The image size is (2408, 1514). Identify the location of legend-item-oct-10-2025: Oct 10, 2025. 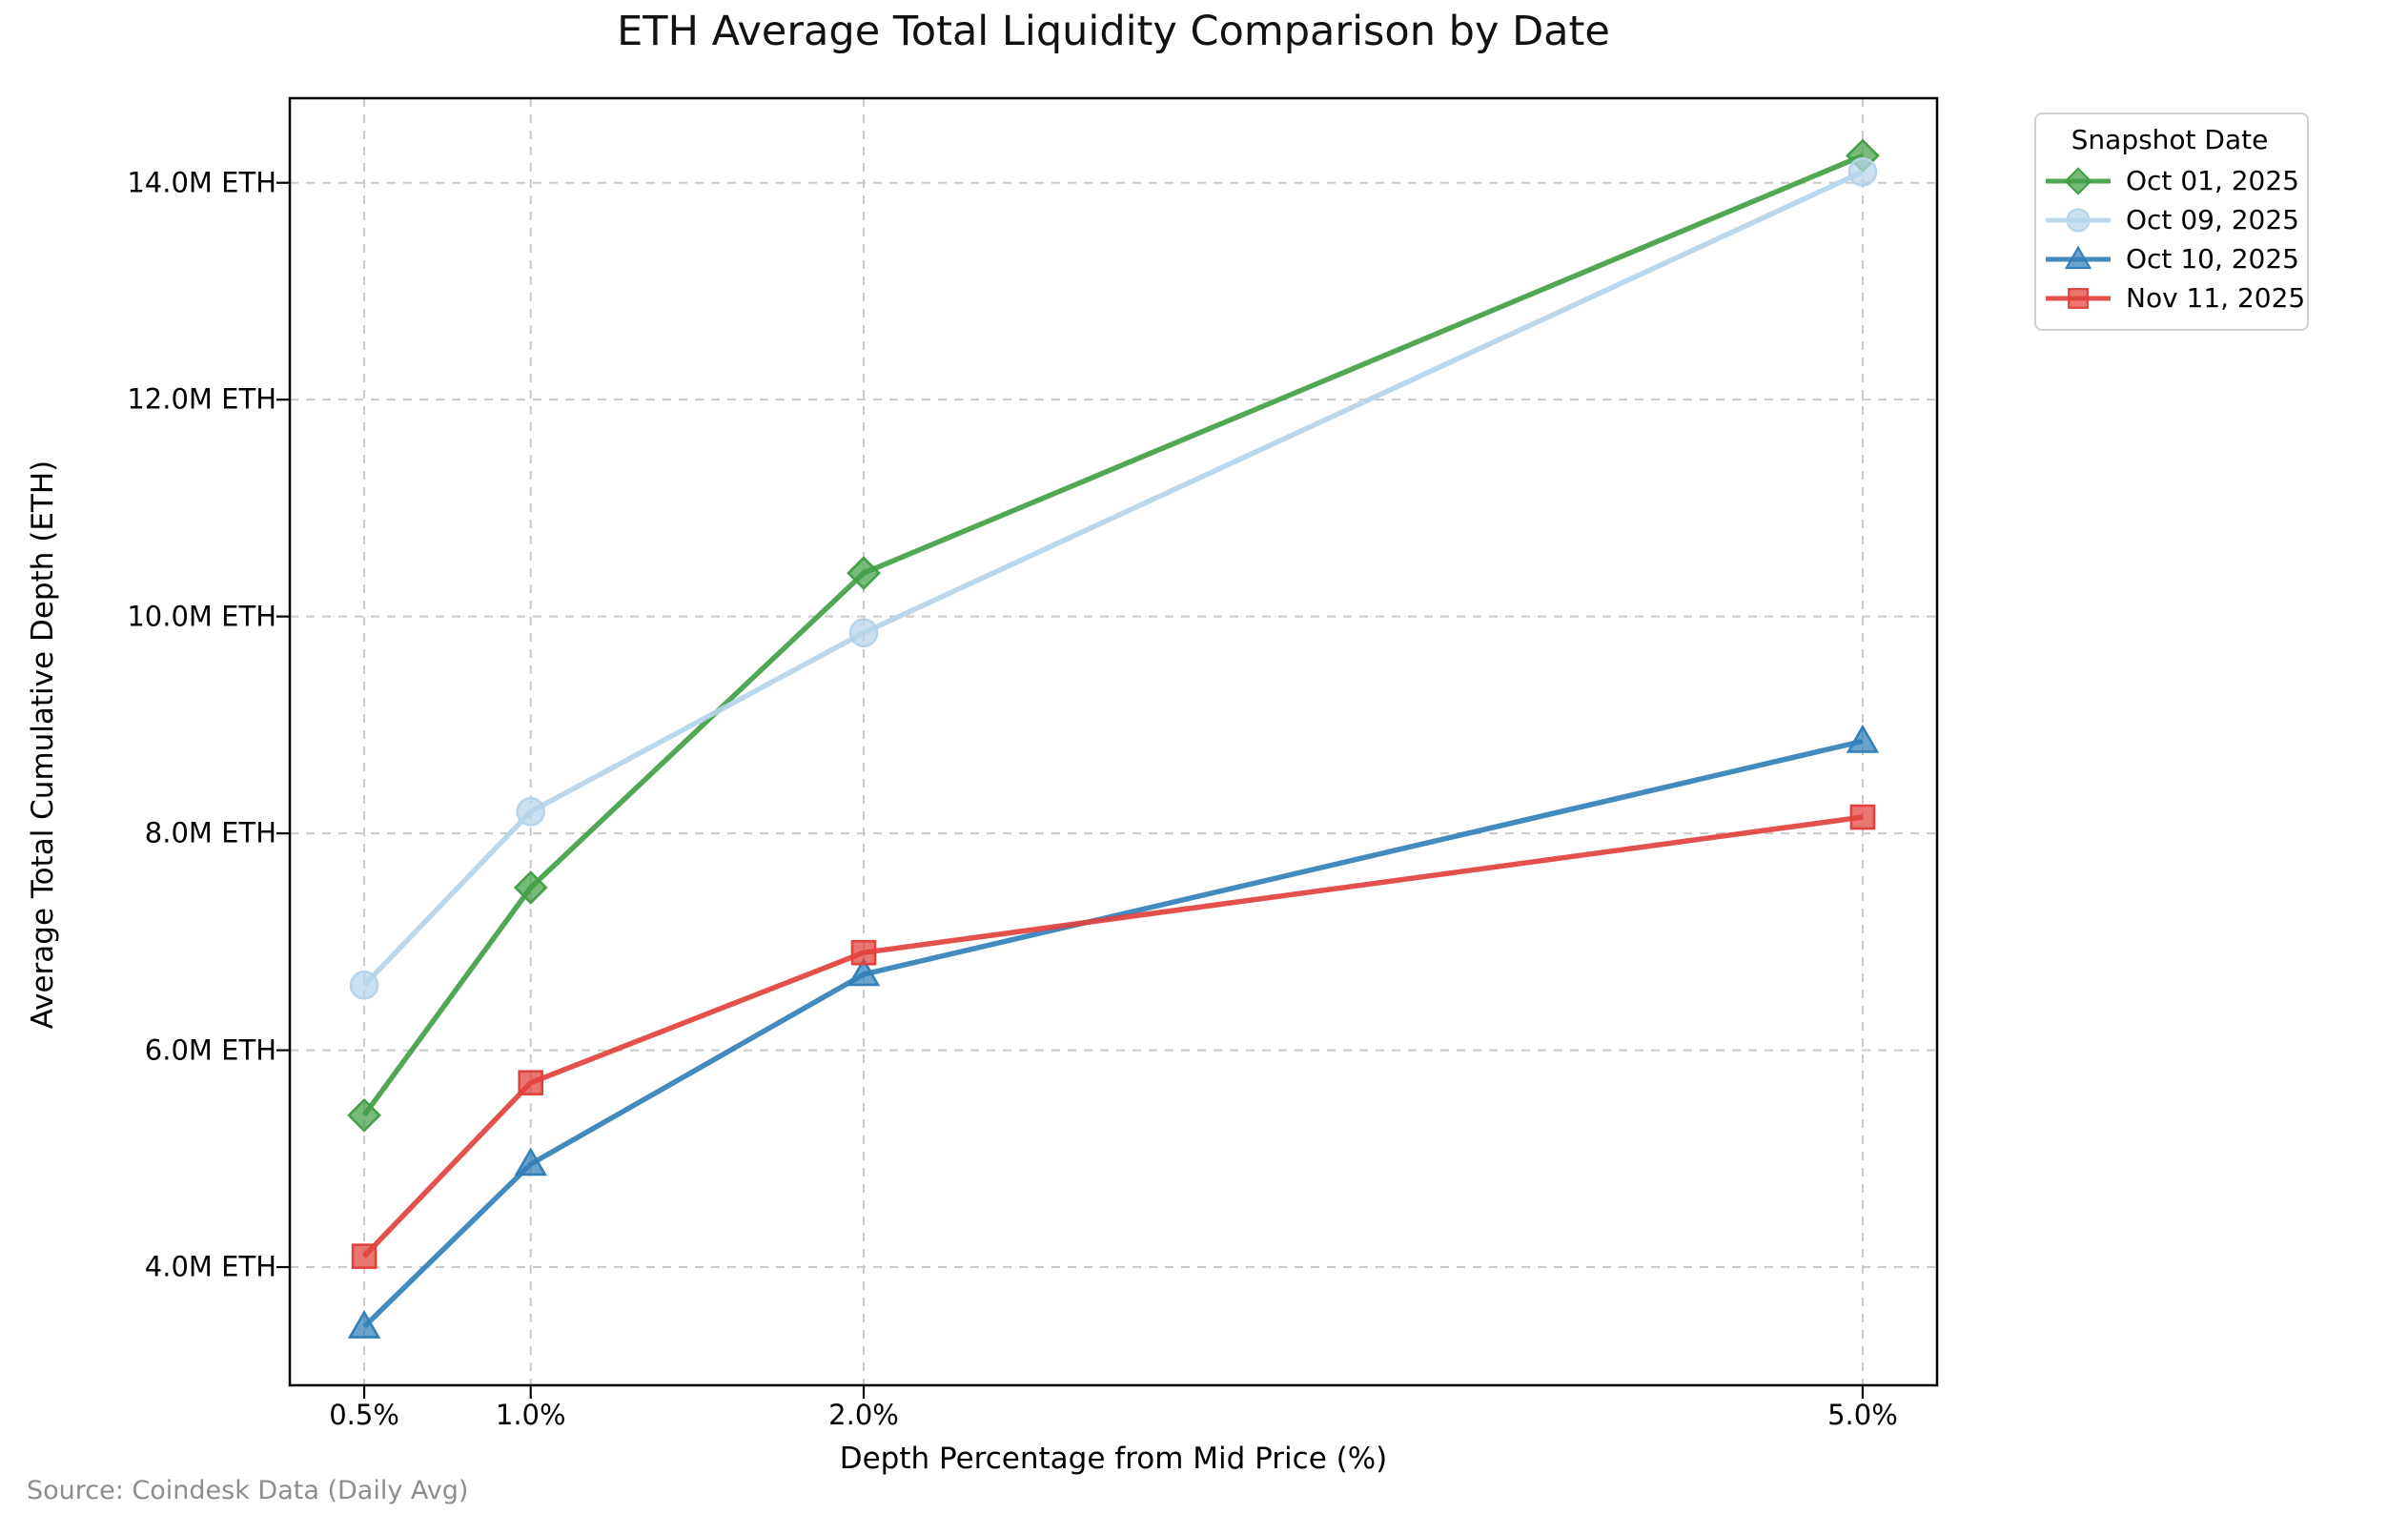
(2171, 258).